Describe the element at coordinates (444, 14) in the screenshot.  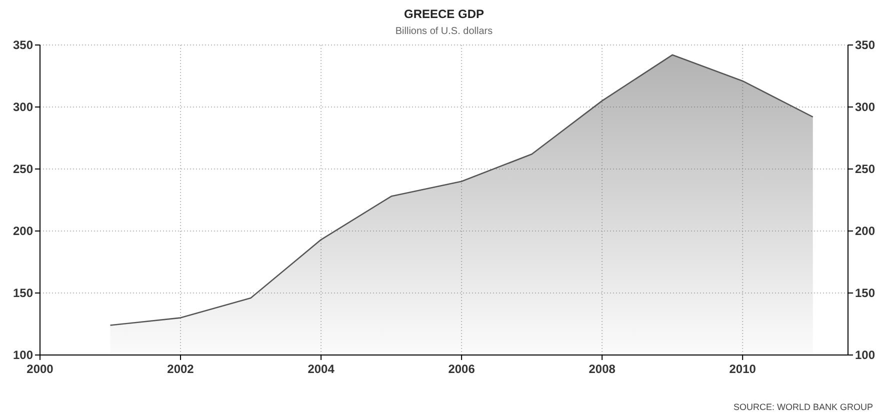
I see `chart-title: GREECE GDP` at that location.